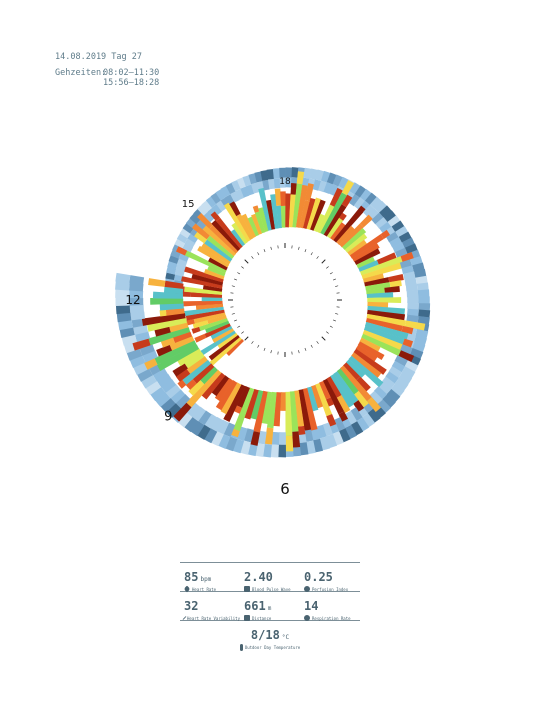 Image resolution: width=540 pixels, height=720 pixels. I want to click on thermometer-icon, so click(241, 647).